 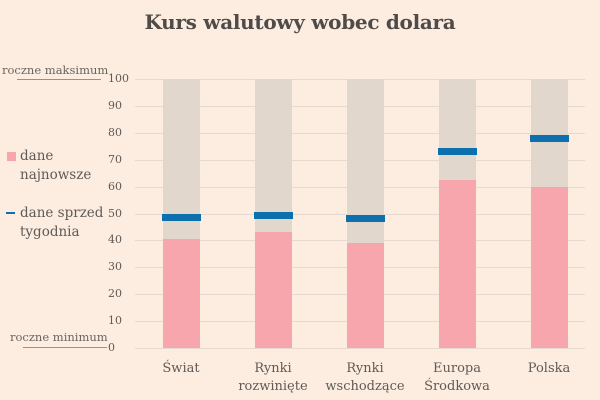 I want to click on x-label-line: Europa, so click(x=457, y=368).